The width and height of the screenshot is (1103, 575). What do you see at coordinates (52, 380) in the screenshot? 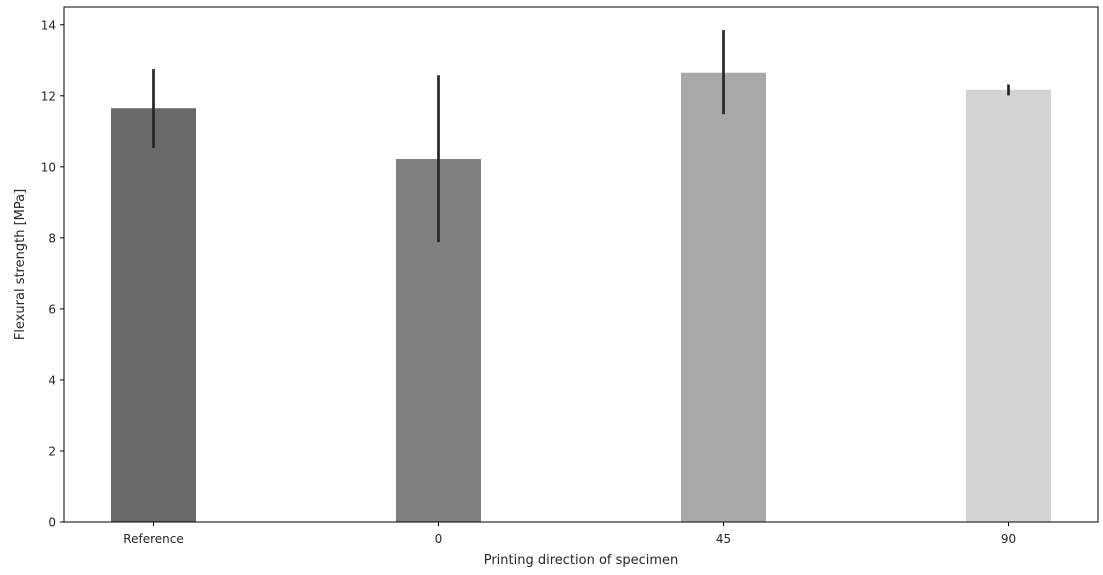
I see `y-tick-label: 4` at bounding box center [52, 380].